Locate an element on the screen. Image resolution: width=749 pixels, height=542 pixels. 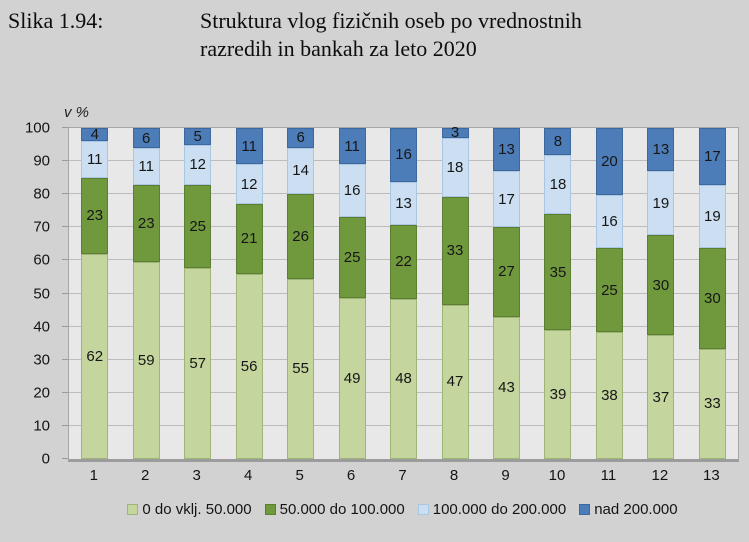
x-tick-label: 11 is located at coordinates (608, 475).